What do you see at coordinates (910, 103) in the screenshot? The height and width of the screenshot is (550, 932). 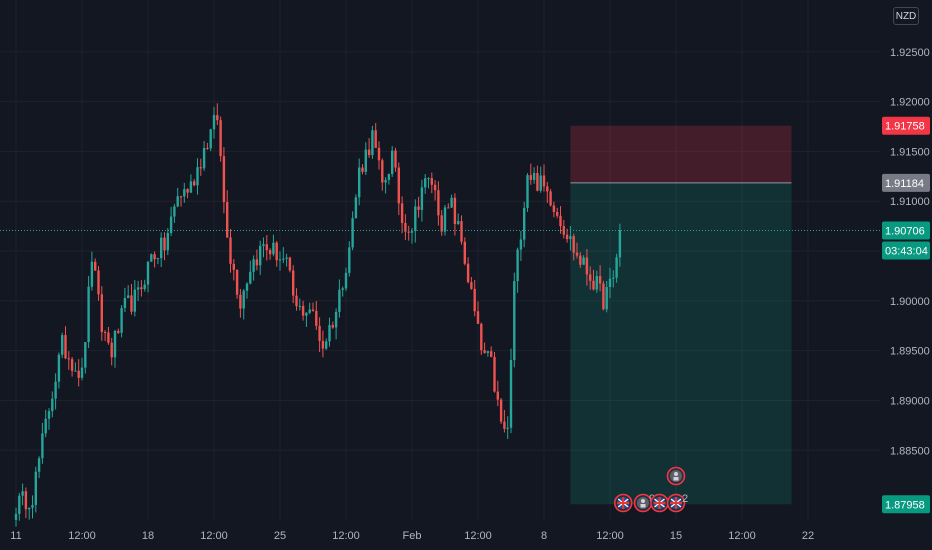 I see `y-tick-label: 1.92000` at bounding box center [910, 103].